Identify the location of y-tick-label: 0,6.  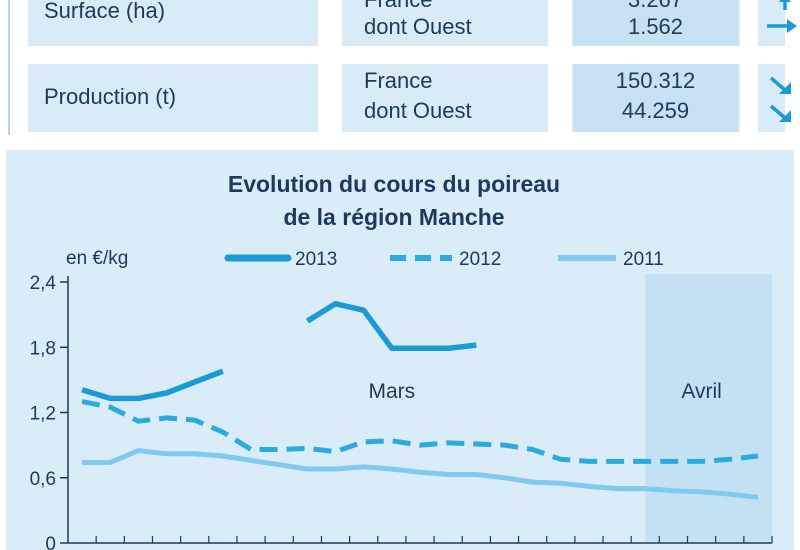
(43, 479).